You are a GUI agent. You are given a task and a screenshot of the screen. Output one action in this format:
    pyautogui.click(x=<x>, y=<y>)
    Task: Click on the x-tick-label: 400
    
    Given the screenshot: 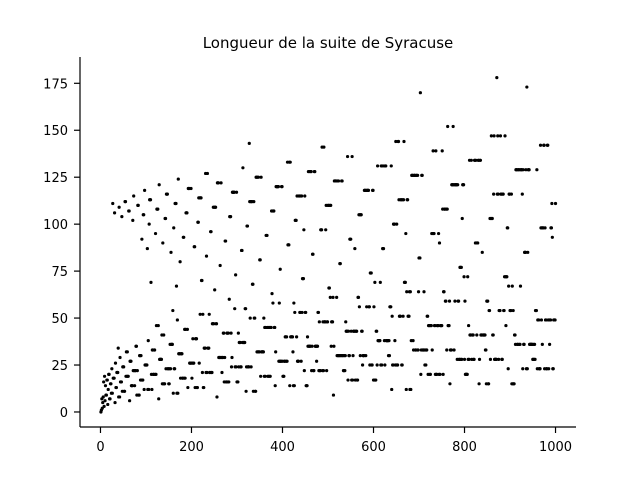 What is the action you would take?
    pyautogui.click(x=282, y=447)
    